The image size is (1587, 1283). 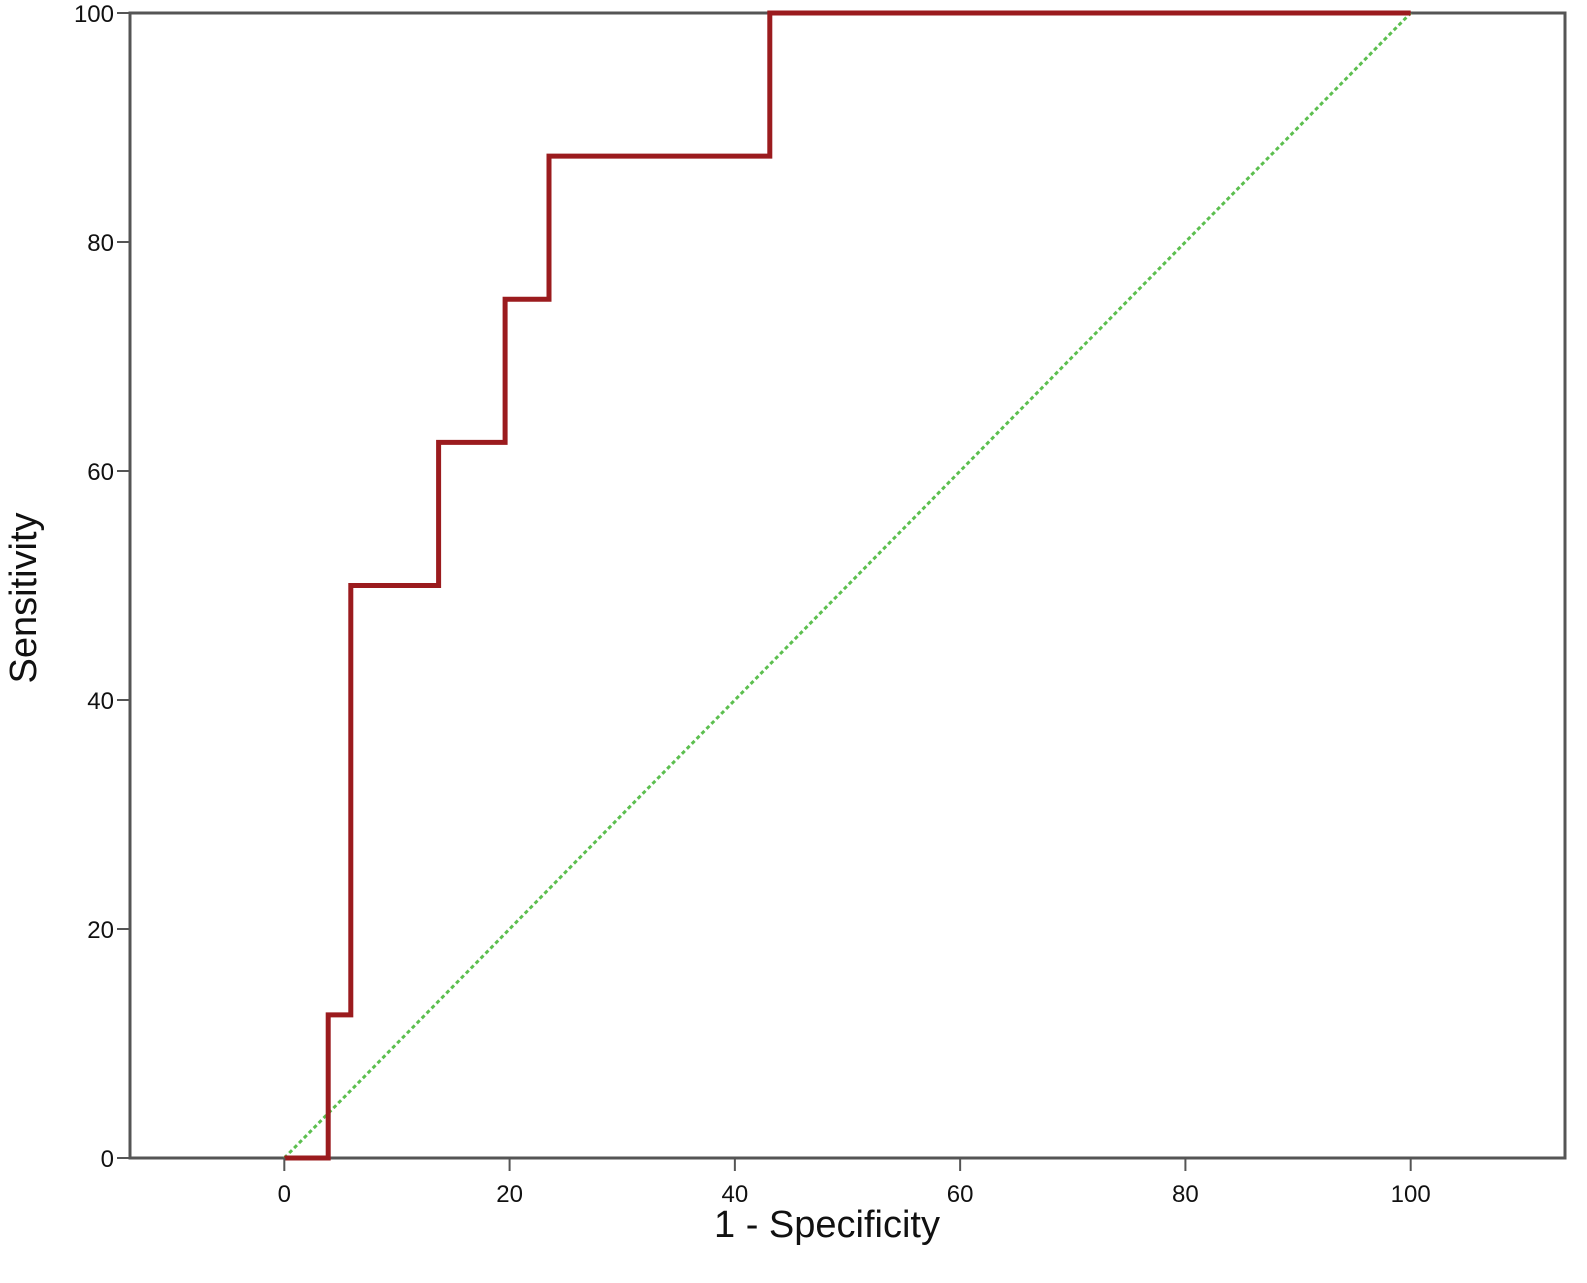 What do you see at coordinates (284, 1194) in the screenshot?
I see `x-tick-label: 0` at bounding box center [284, 1194].